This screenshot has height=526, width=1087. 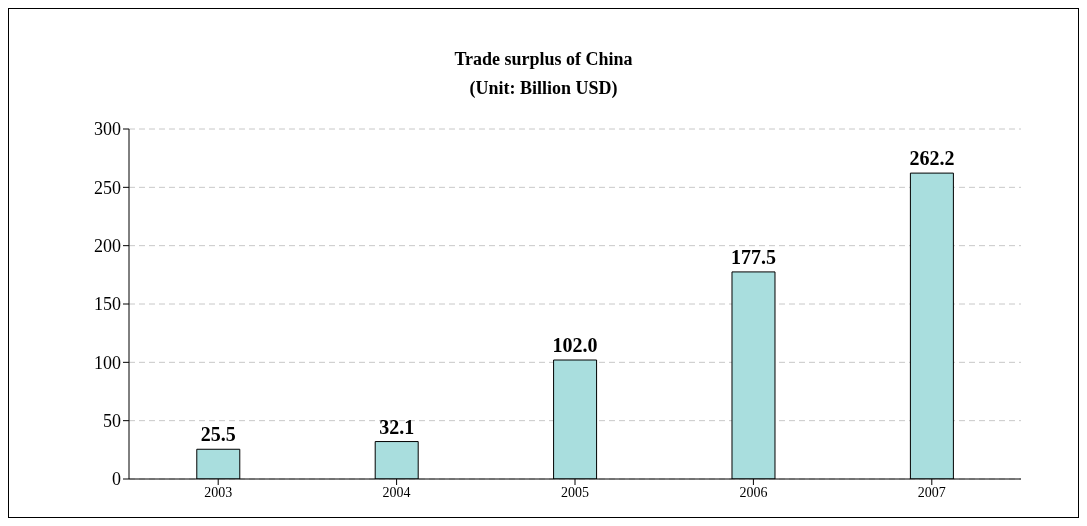 What do you see at coordinates (218, 492) in the screenshot?
I see `x-tick-label: 2003` at bounding box center [218, 492].